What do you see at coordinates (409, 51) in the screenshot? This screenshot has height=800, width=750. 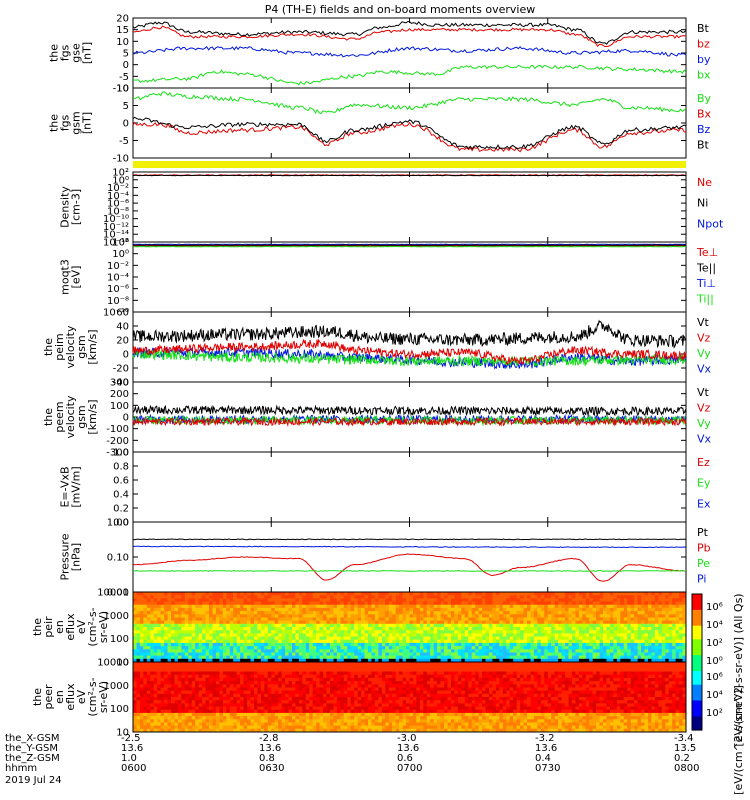 I see `series-by` at bounding box center [409, 51].